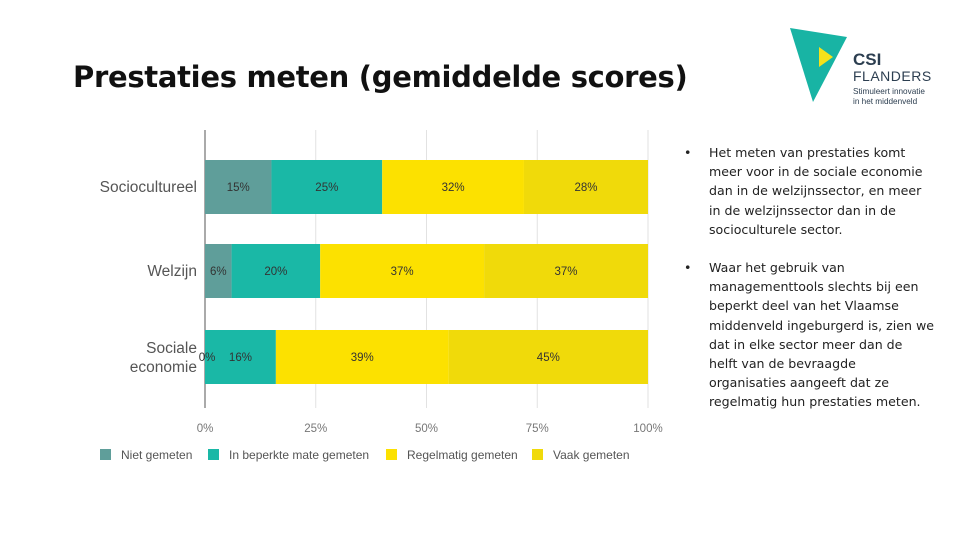 The height and width of the screenshot is (540, 960). I want to click on x-tick-label: 25%, so click(315, 429).